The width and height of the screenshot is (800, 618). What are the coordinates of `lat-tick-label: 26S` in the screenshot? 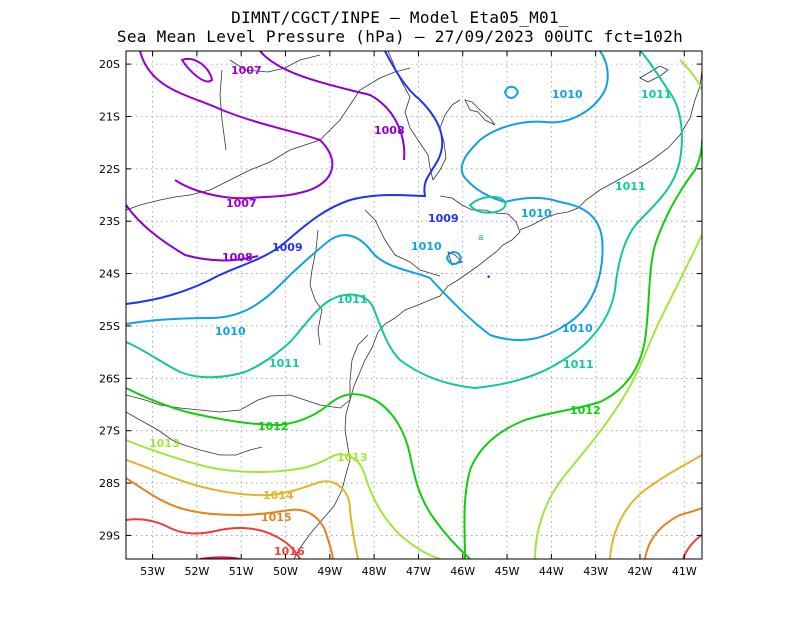 It's located at (109, 378).